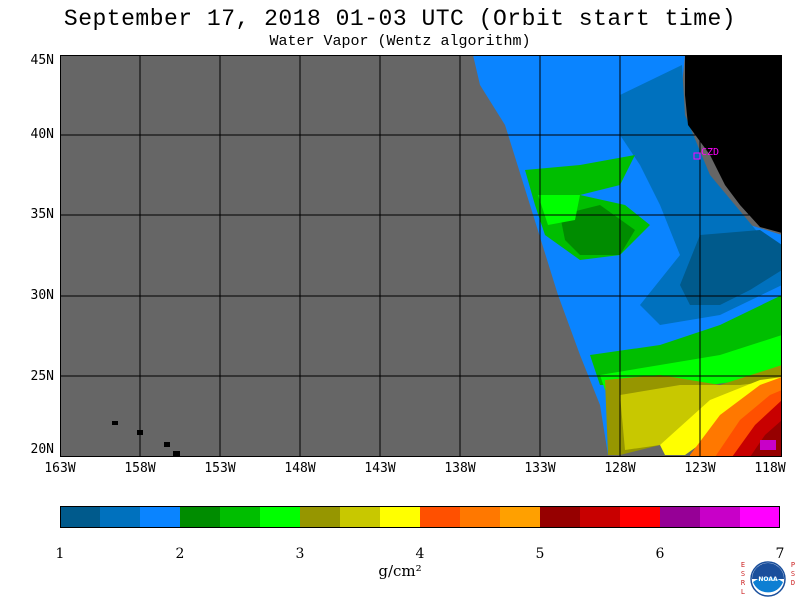 This screenshot has height=600, width=800. Describe the element at coordinates (743, 565) in the screenshot. I see `logo-esrl-letter: E` at that location.